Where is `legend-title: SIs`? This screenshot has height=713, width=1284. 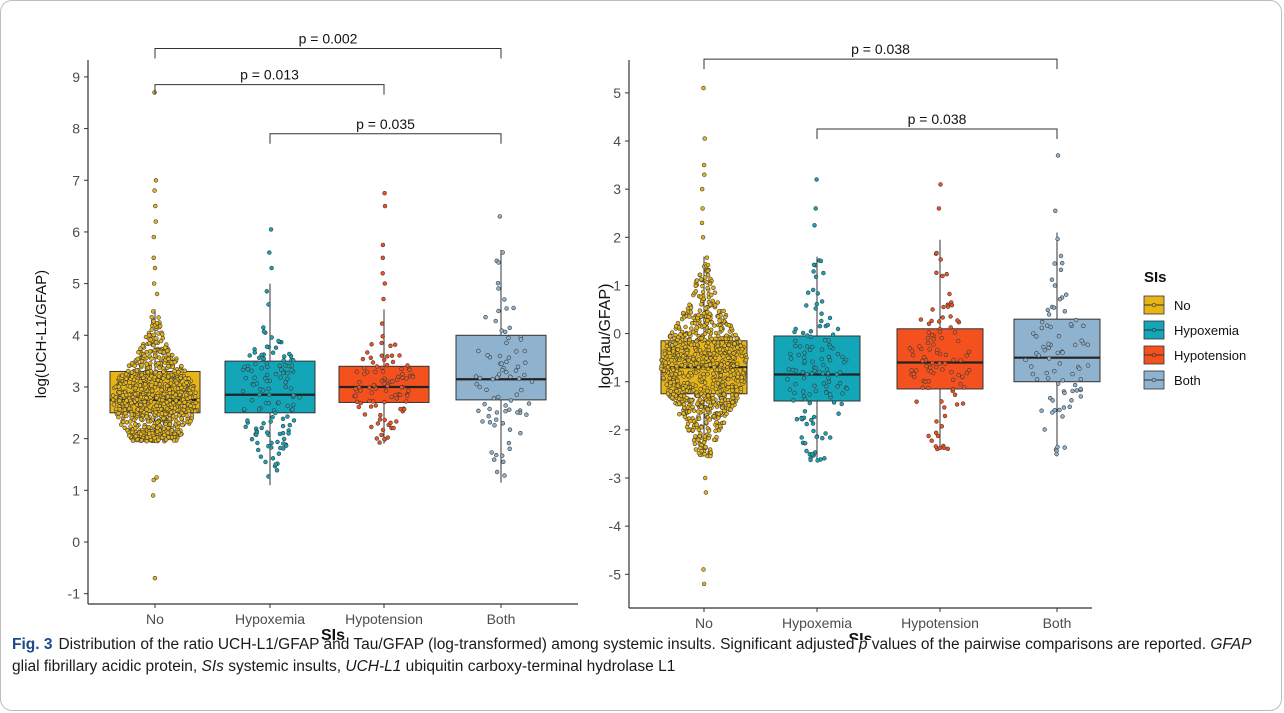
legend-title: SIs is located at coordinates (1155, 277).